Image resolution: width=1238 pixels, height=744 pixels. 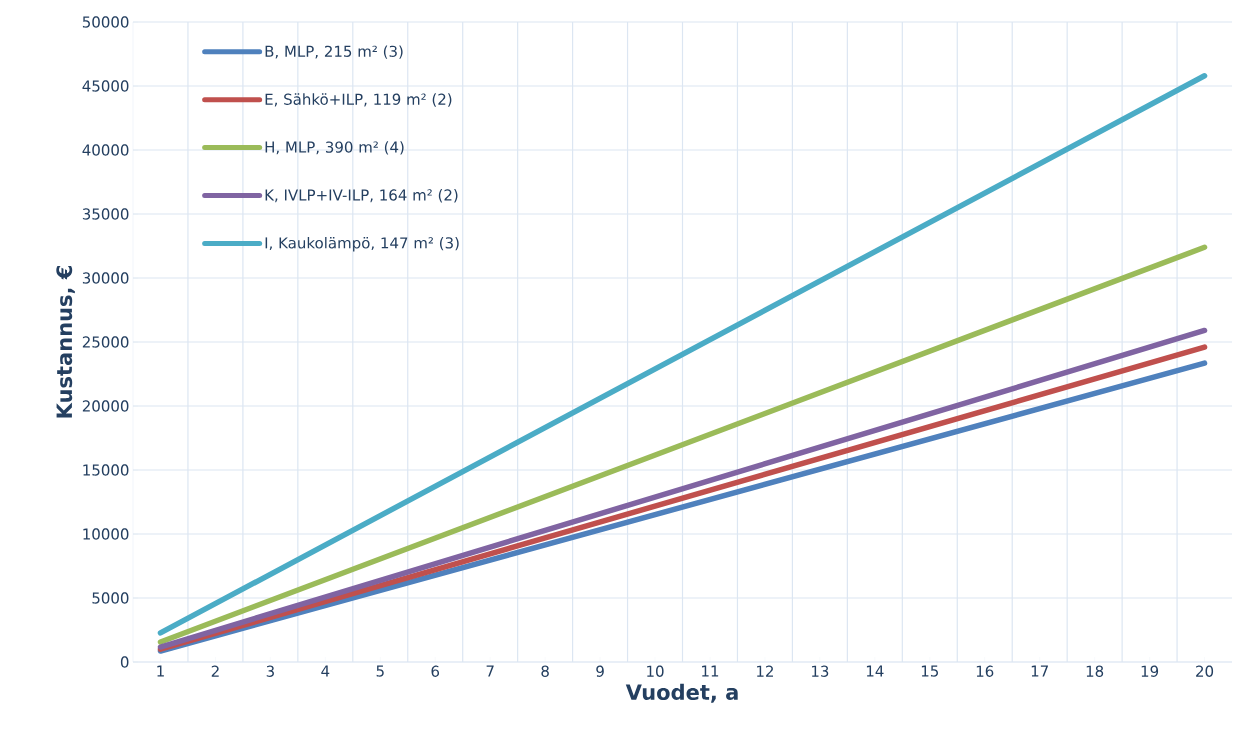 What do you see at coordinates (105, 342) in the screenshot?
I see `y-tick-label: 25000` at bounding box center [105, 342].